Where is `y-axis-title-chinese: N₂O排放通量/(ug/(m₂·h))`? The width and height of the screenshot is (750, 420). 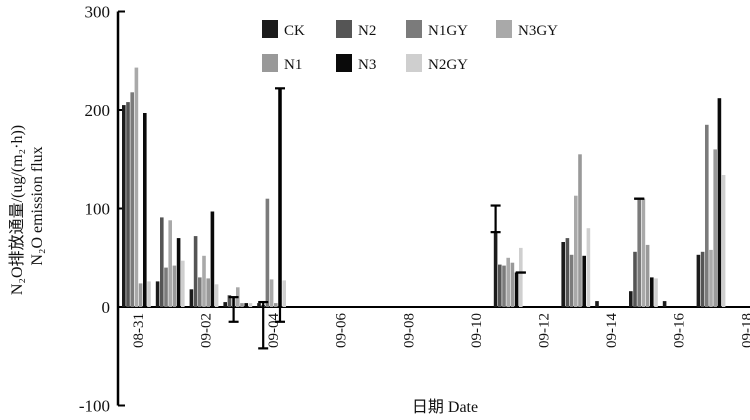
y-axis-title-chinese: N₂O排放通量/(ug/(m₂·h)) is located at coordinates (17, 210).